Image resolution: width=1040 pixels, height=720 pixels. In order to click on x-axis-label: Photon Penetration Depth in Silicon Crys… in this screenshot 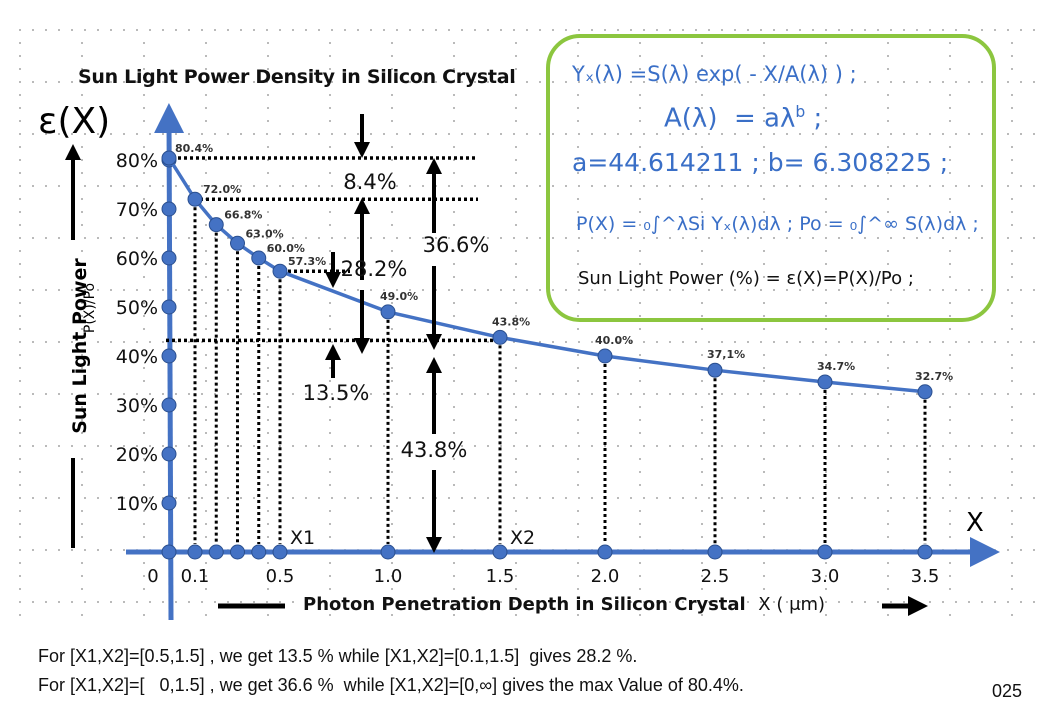, I will do `click(564, 604)`.